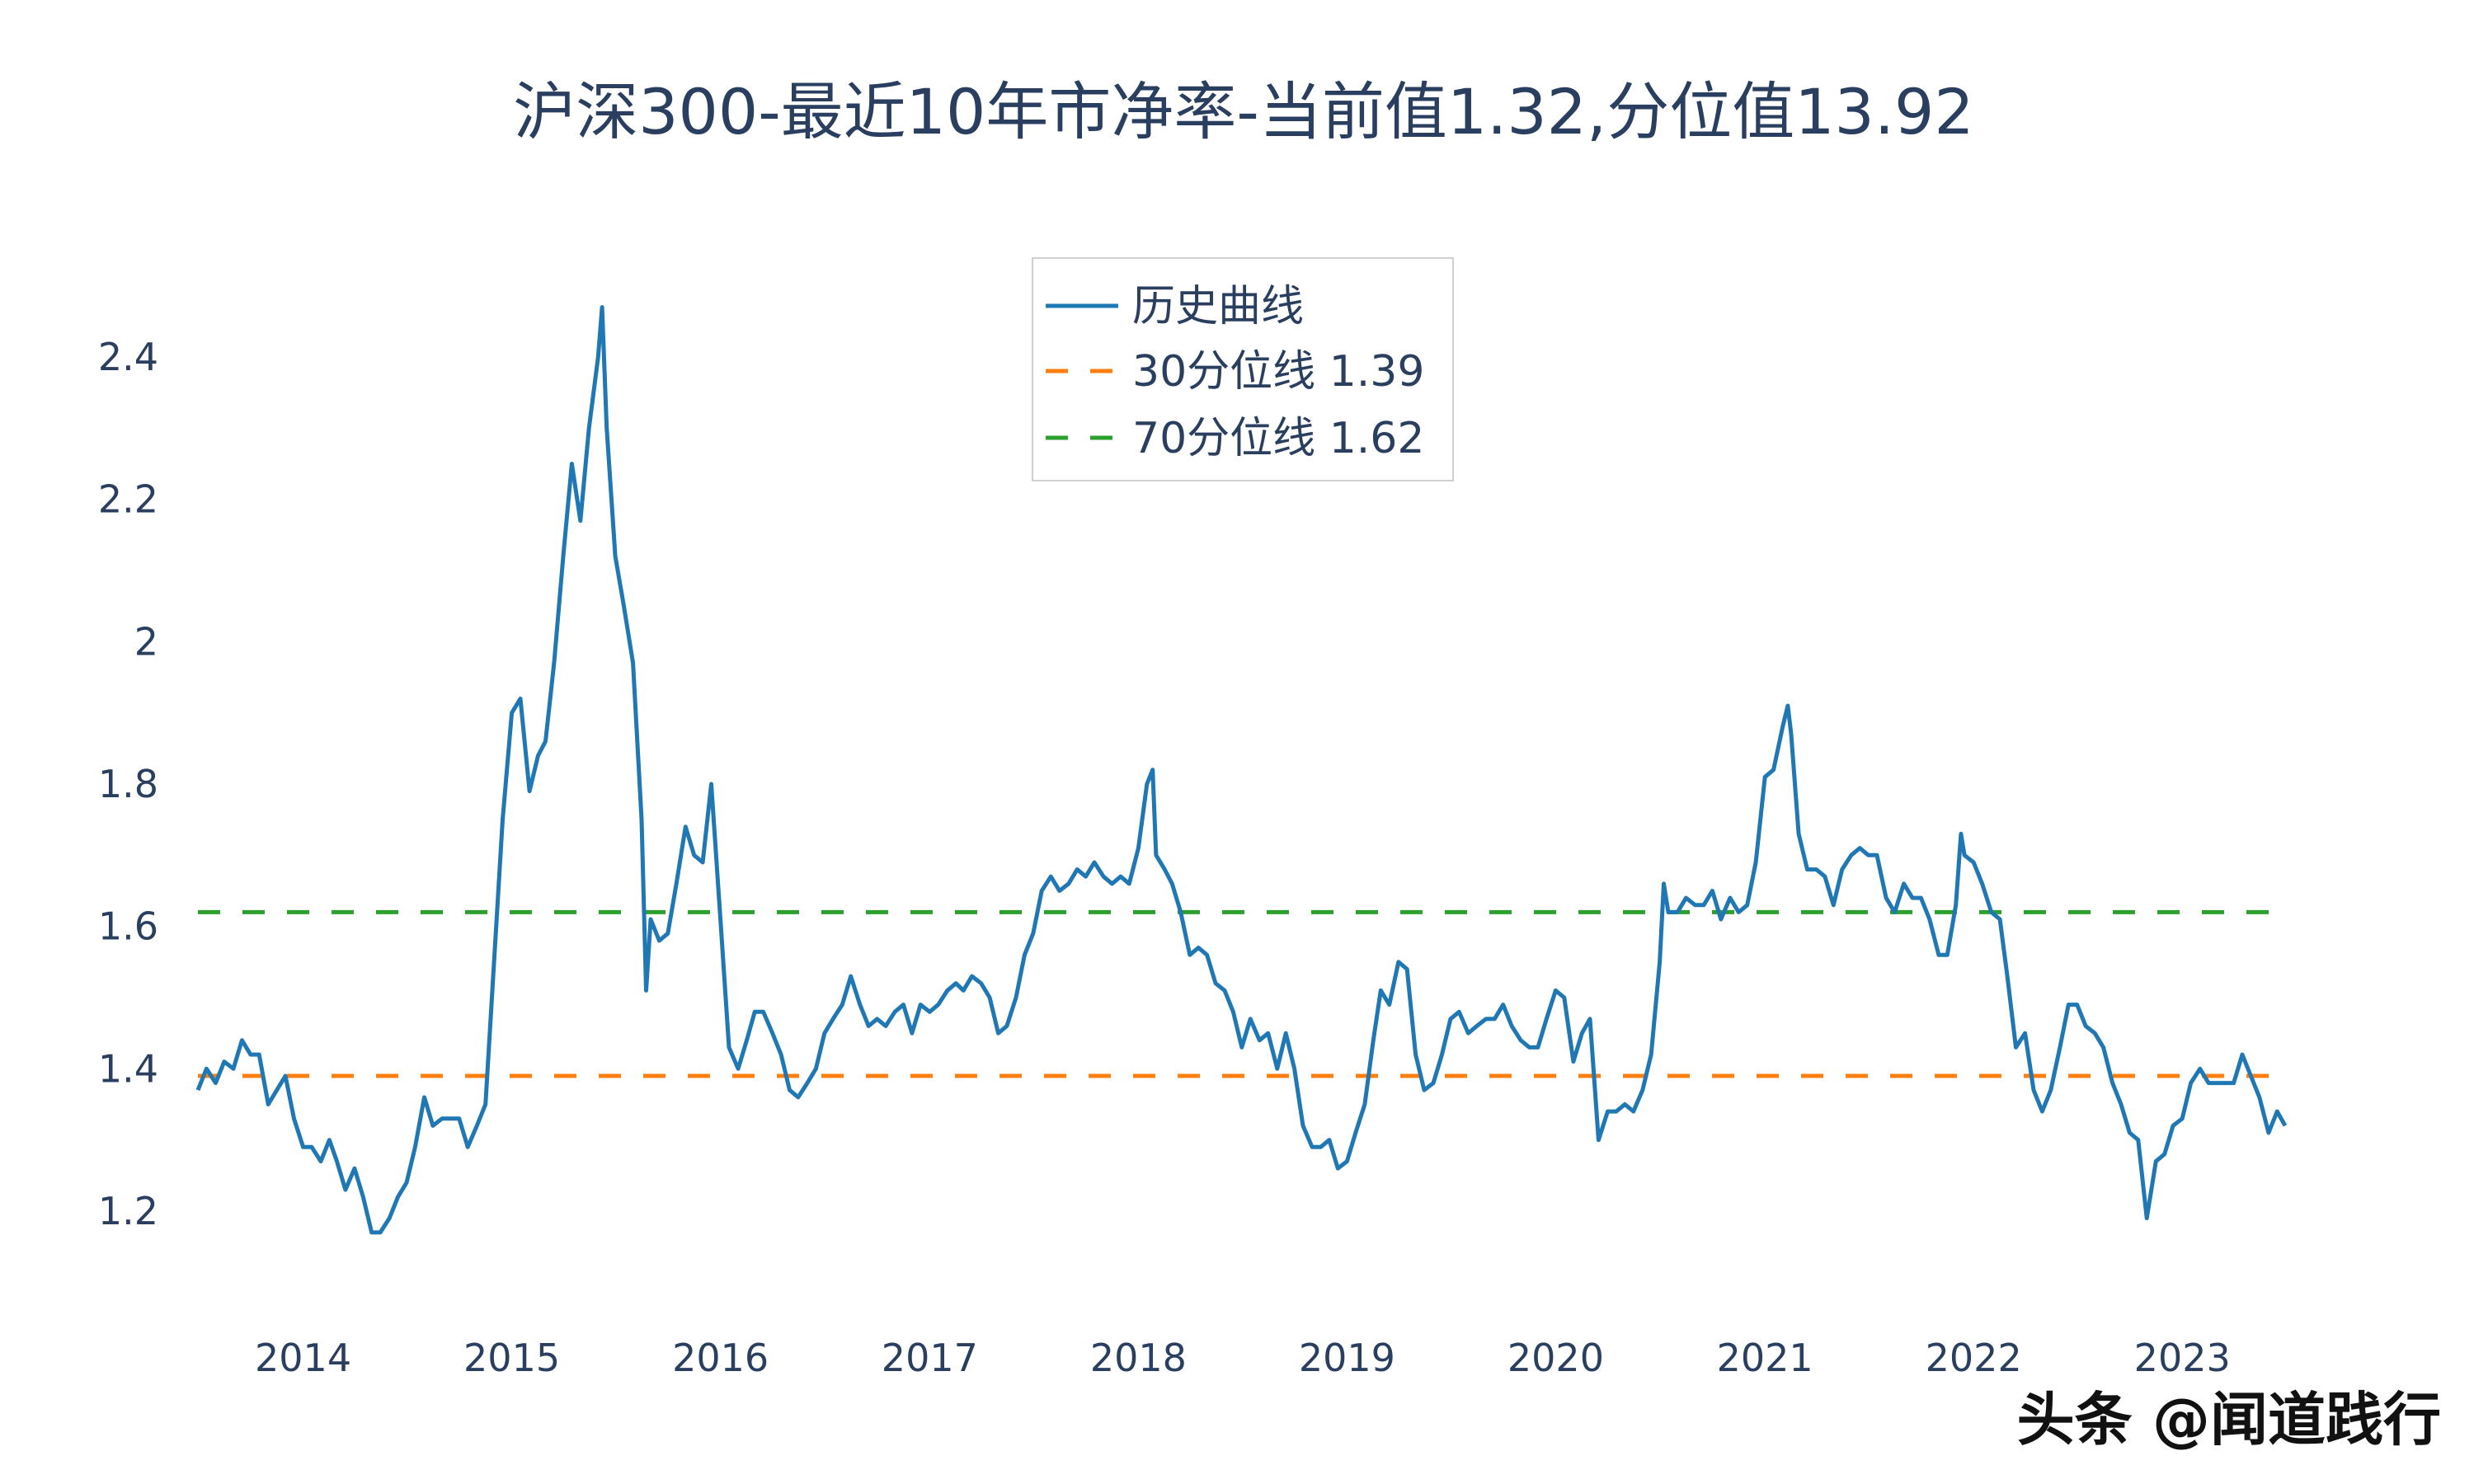  Describe the element at coordinates (128, 1068) in the screenshot. I see `y-tick-label: 1.4` at that location.